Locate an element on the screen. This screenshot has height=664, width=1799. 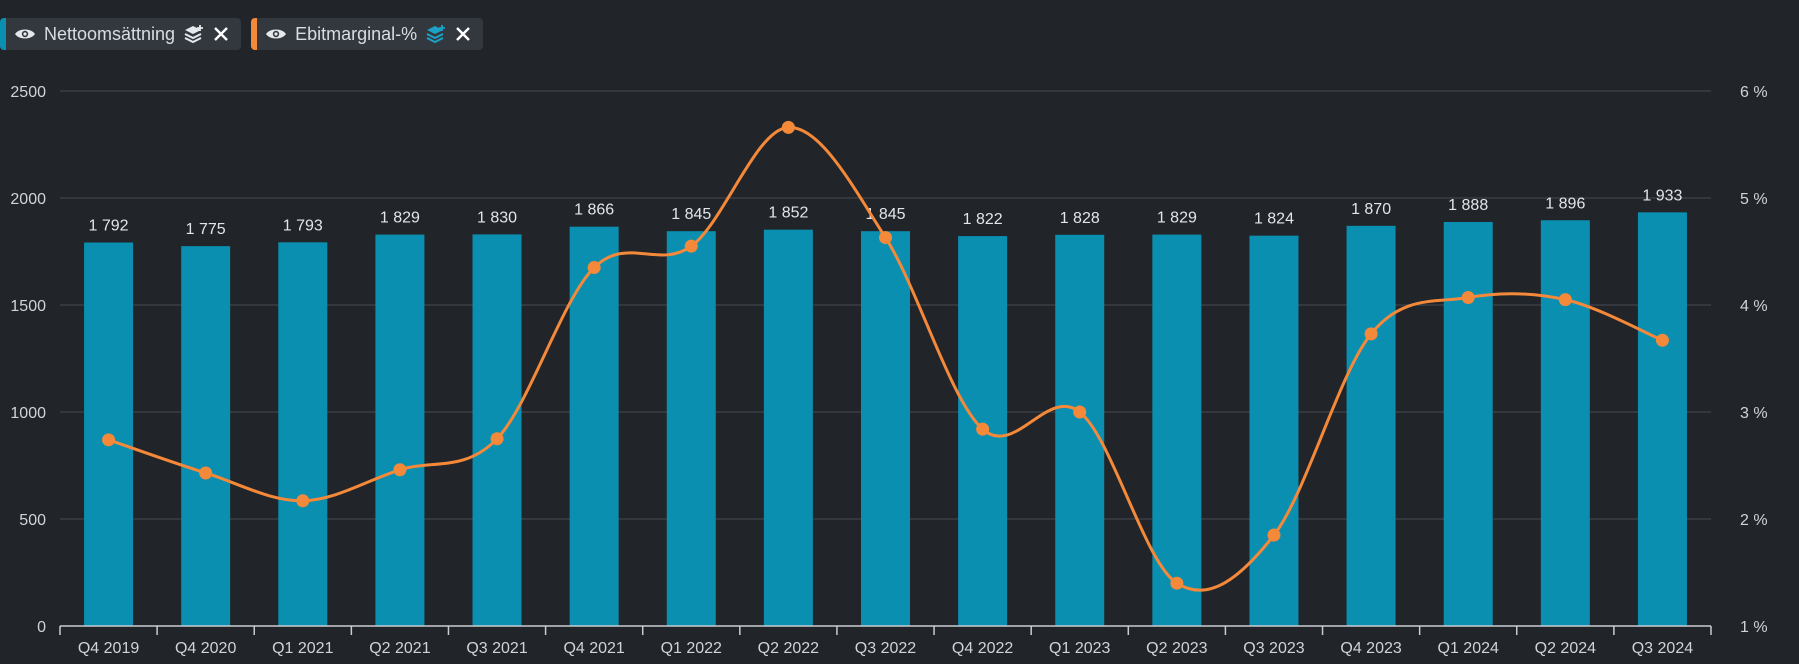
bar-data-label: 1 852 is located at coordinates (788, 213).